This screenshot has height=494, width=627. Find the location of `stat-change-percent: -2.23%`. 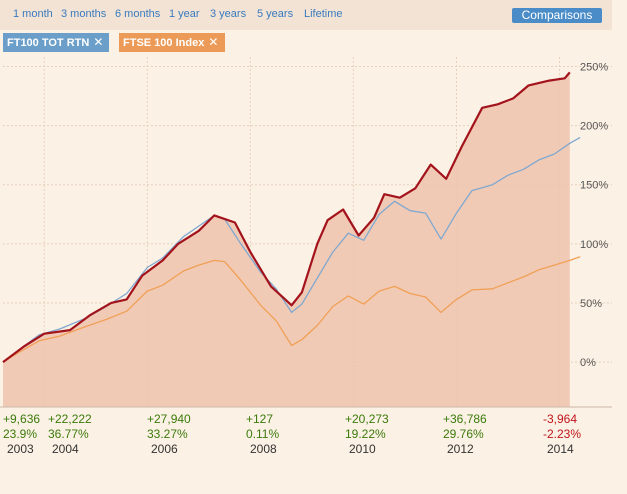

stat-change-percent: -2.23% is located at coordinates (562, 434).